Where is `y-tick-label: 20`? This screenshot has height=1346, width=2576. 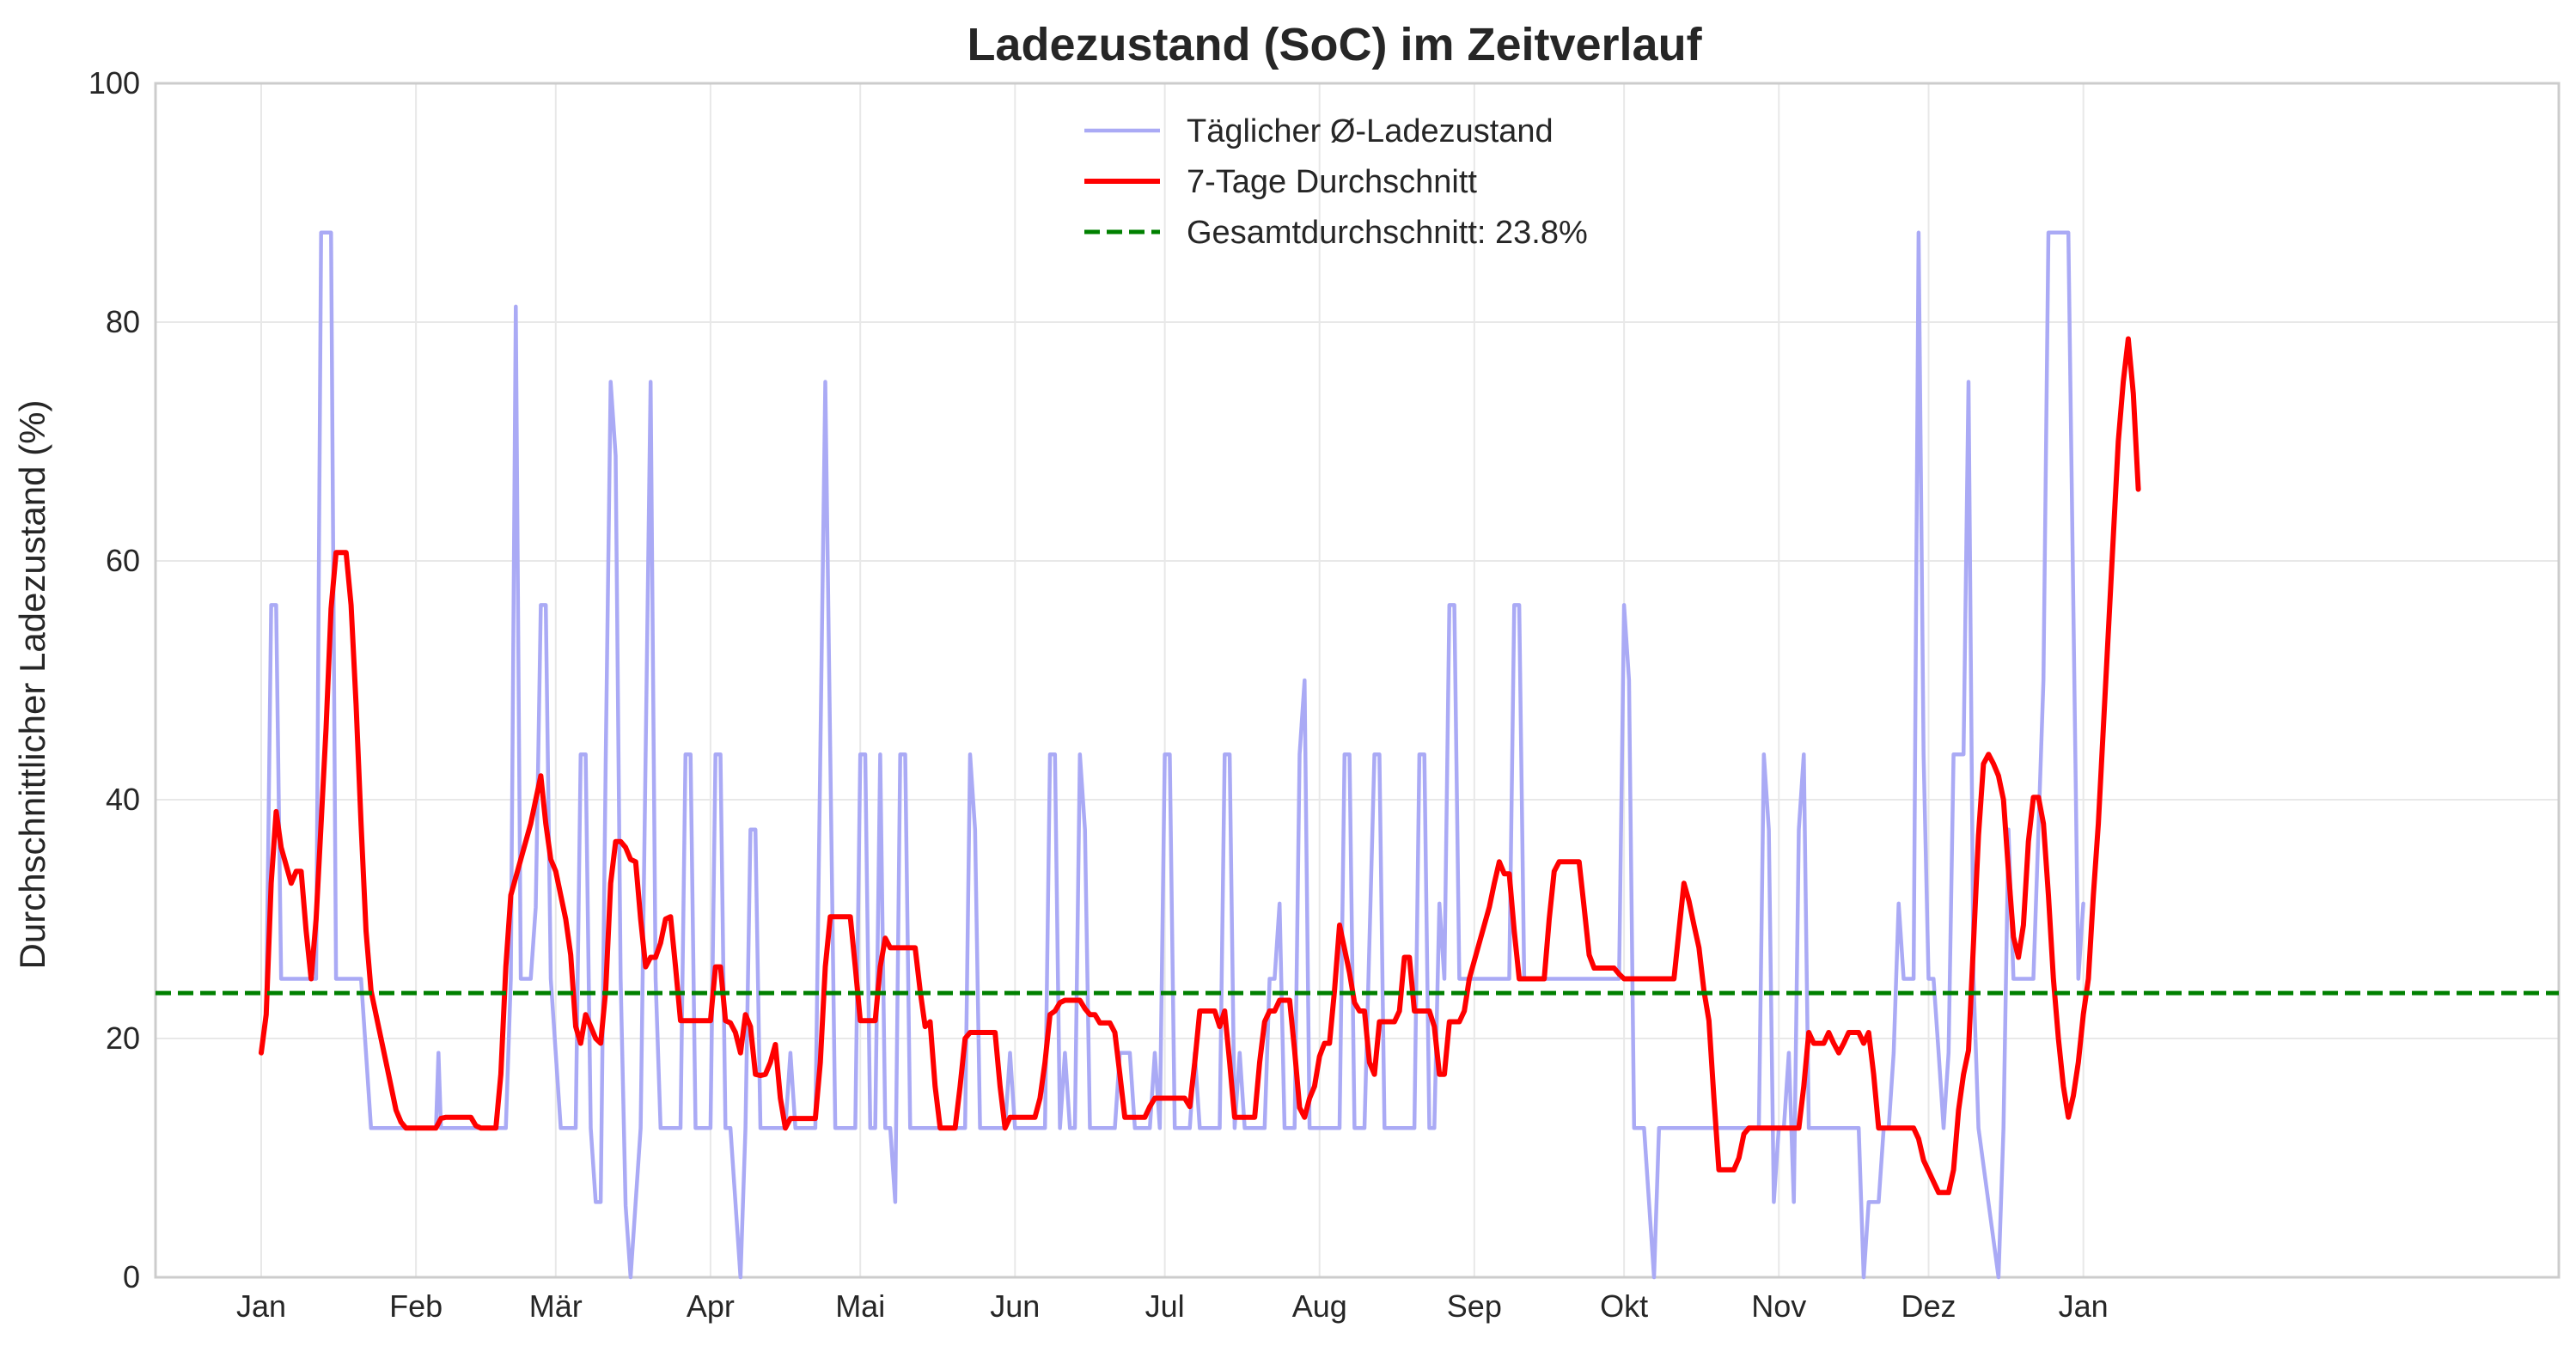
y-tick-label: 20 is located at coordinates (123, 1038).